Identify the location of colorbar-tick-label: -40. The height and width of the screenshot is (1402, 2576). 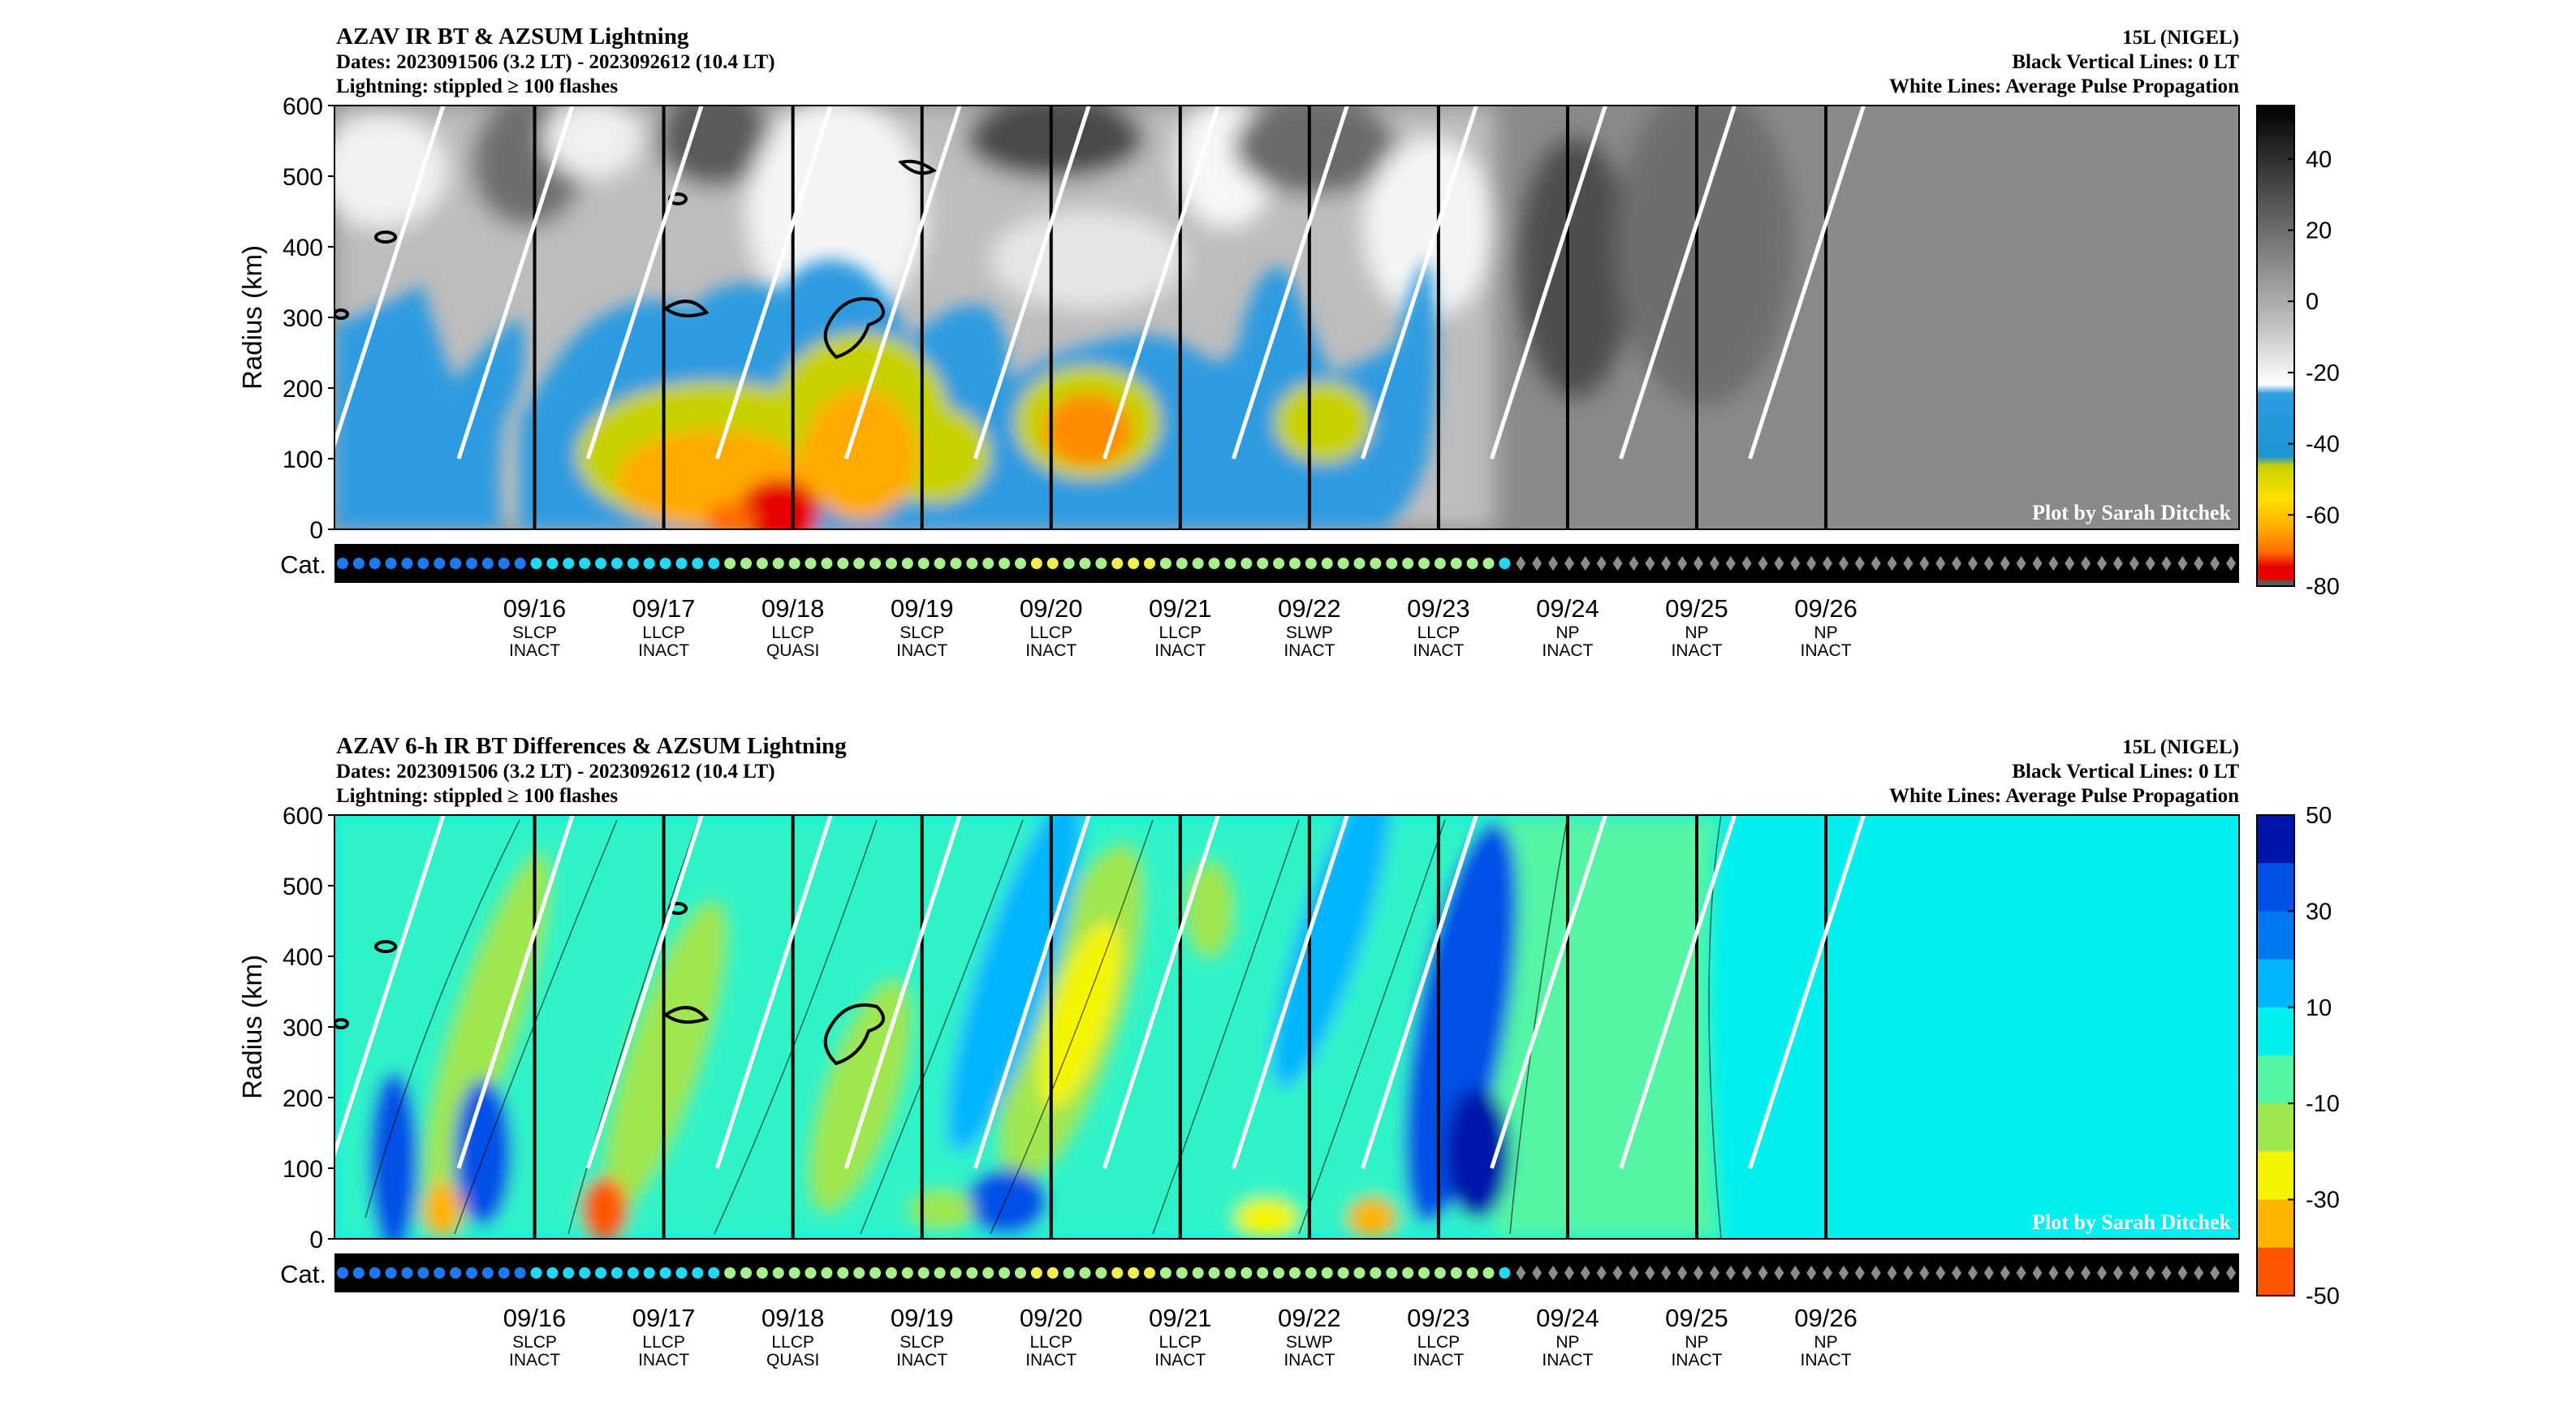
(2323, 445).